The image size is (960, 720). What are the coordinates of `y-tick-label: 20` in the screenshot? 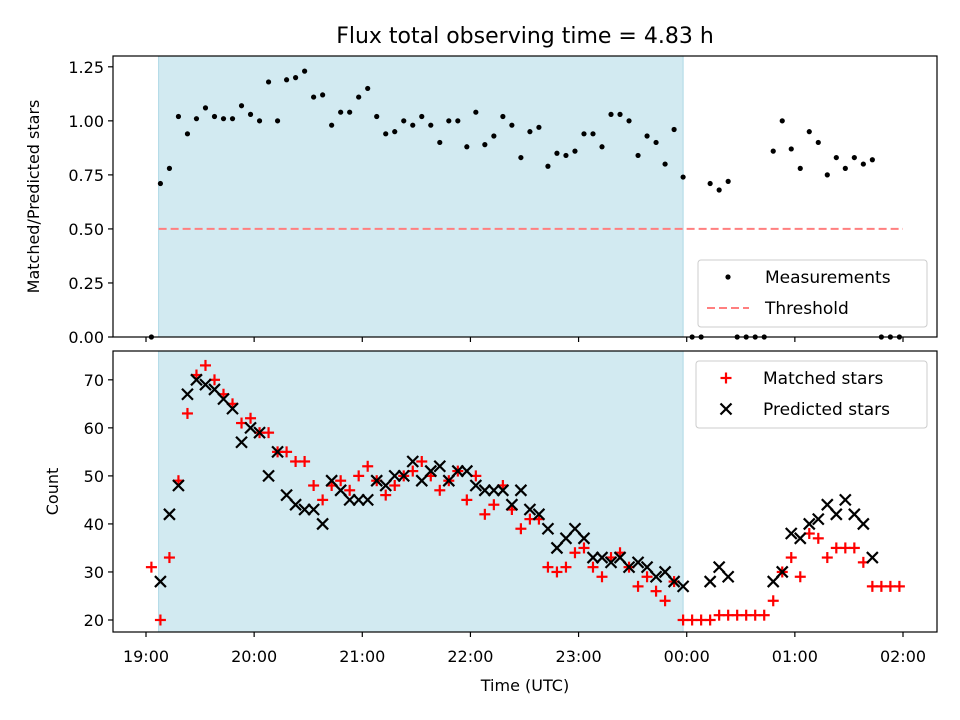 It's located at (94, 620).